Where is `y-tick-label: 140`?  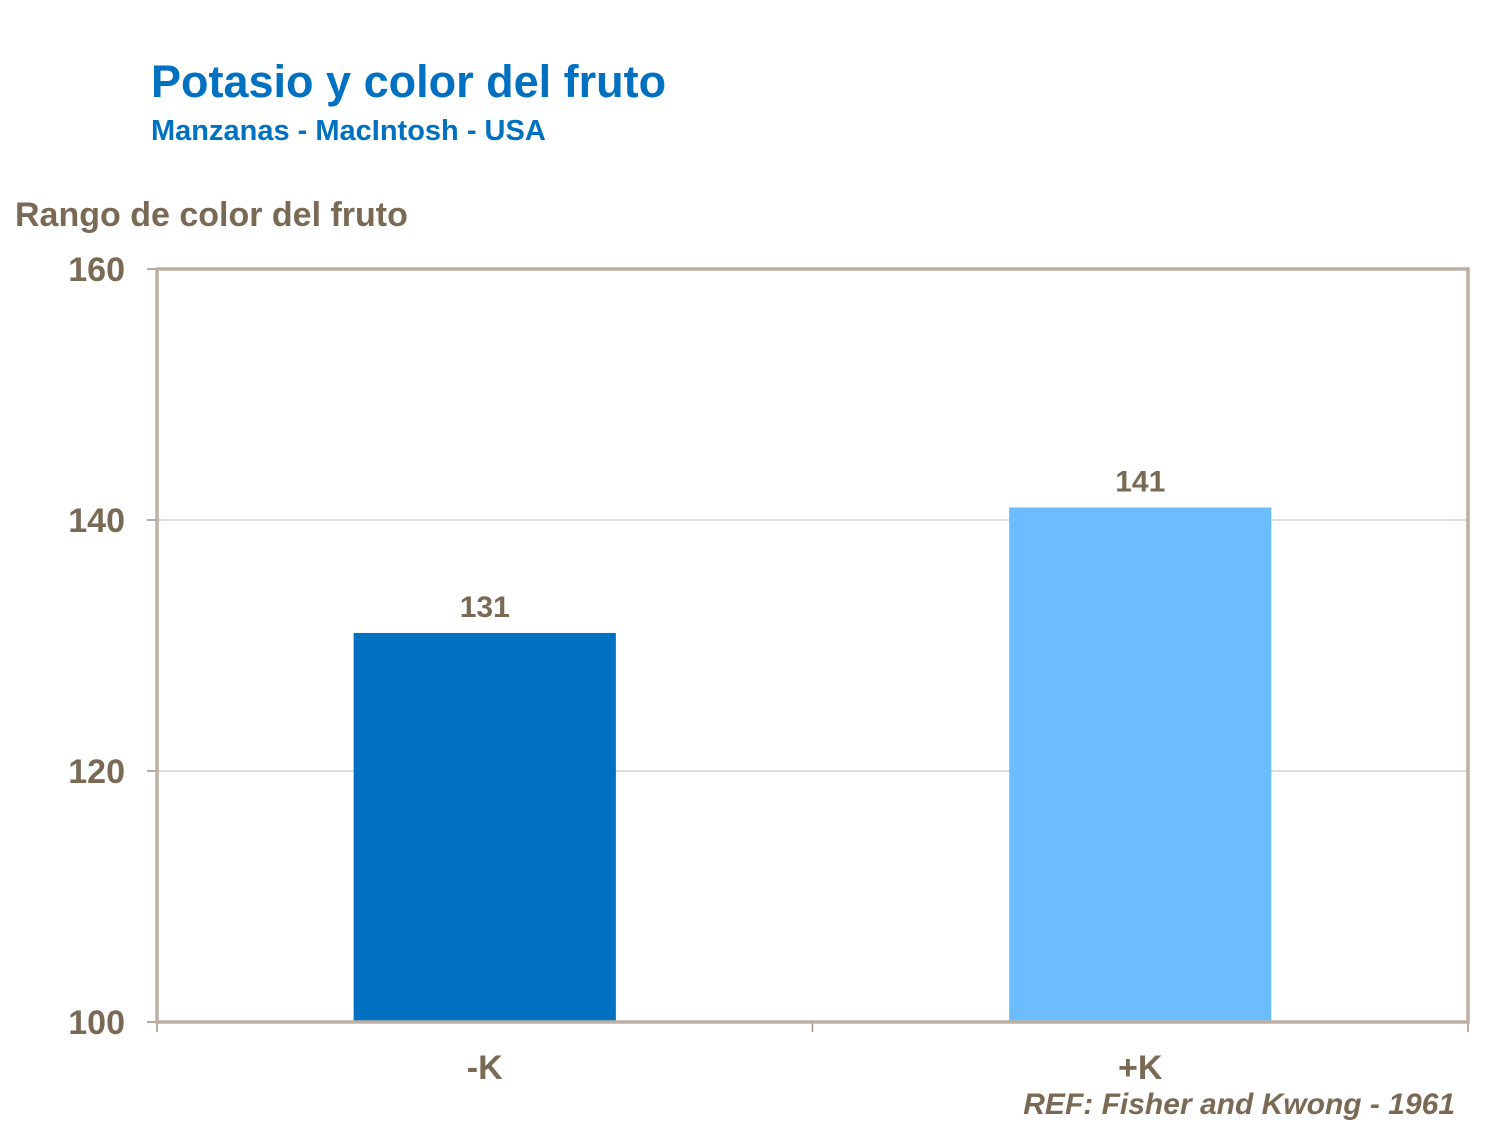 y-tick-label: 140 is located at coordinates (96, 521).